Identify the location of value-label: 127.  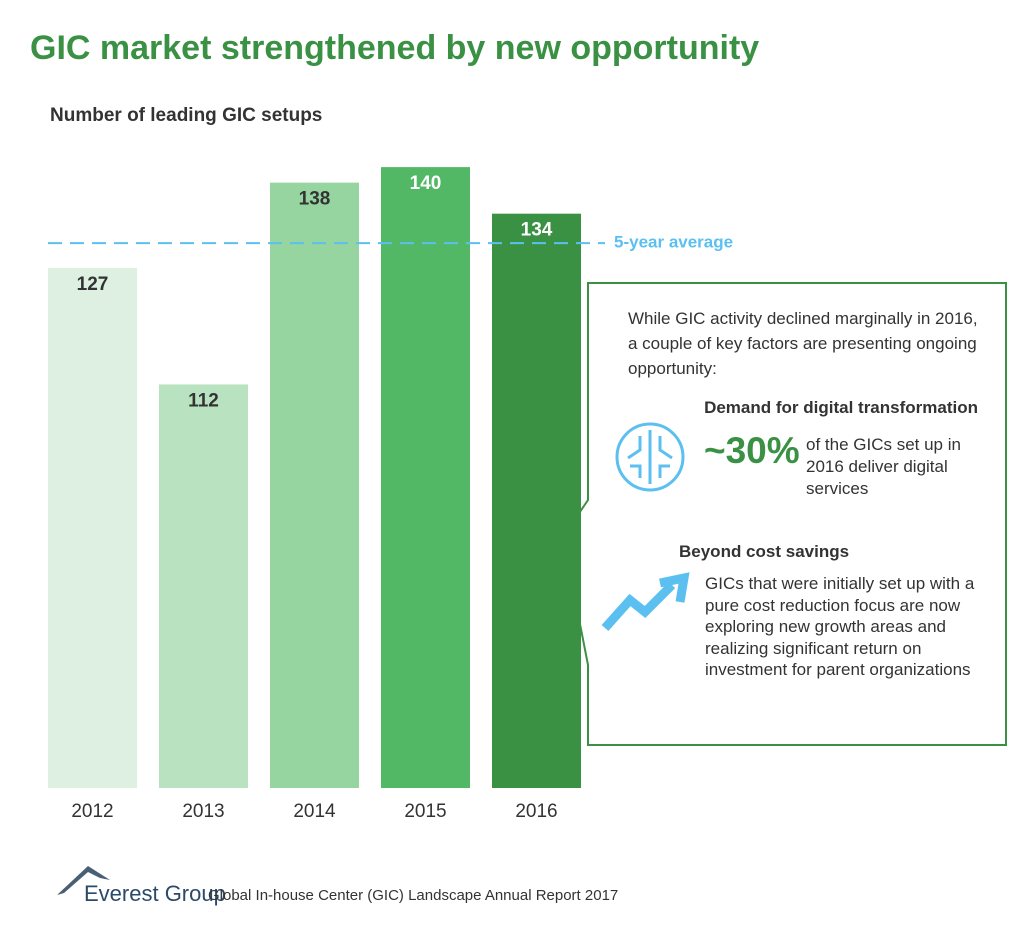
(93, 284).